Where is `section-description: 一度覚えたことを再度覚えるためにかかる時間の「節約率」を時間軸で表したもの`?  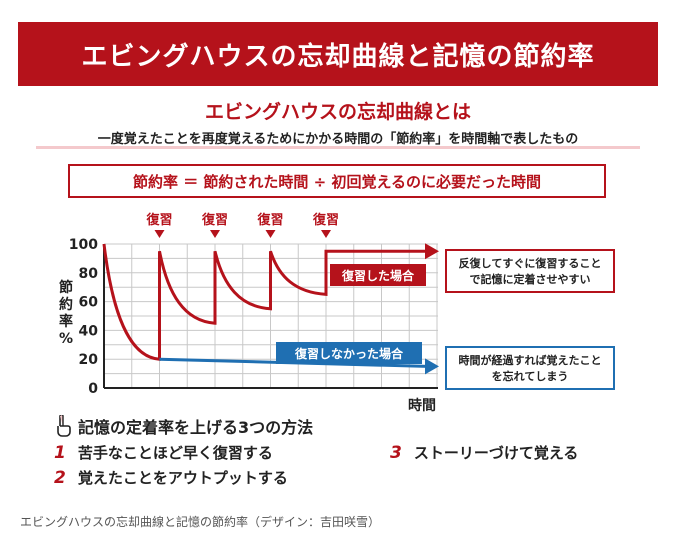
section-description: 一度覚えたことを再度覚えるためにかかる時間の「節約率」を時間軸で表したもの is located at coordinates (338, 139).